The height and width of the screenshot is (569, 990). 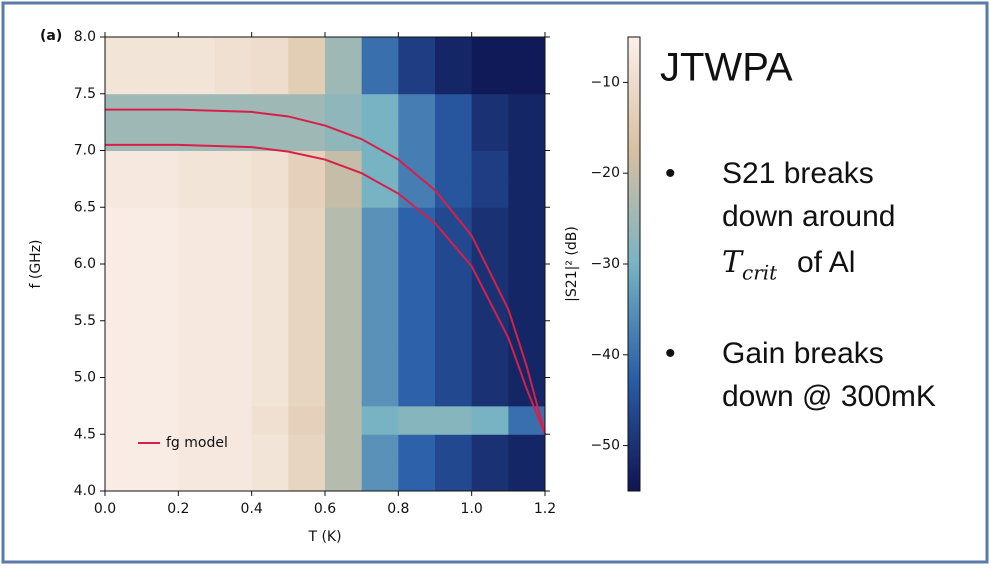 I want to click on bullet-text: of Al, so click(x=826, y=262).